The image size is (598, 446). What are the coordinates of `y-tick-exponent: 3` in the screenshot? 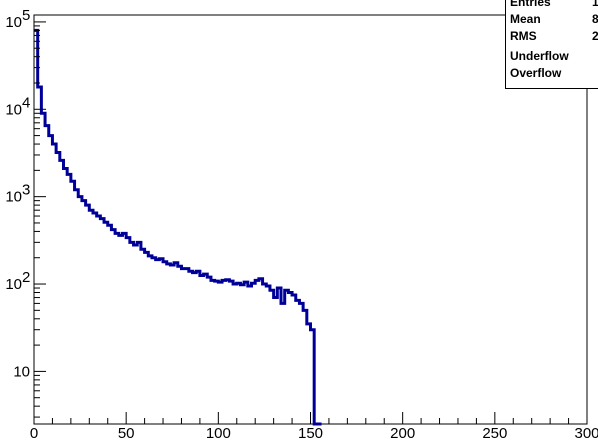 It's located at (26, 190).